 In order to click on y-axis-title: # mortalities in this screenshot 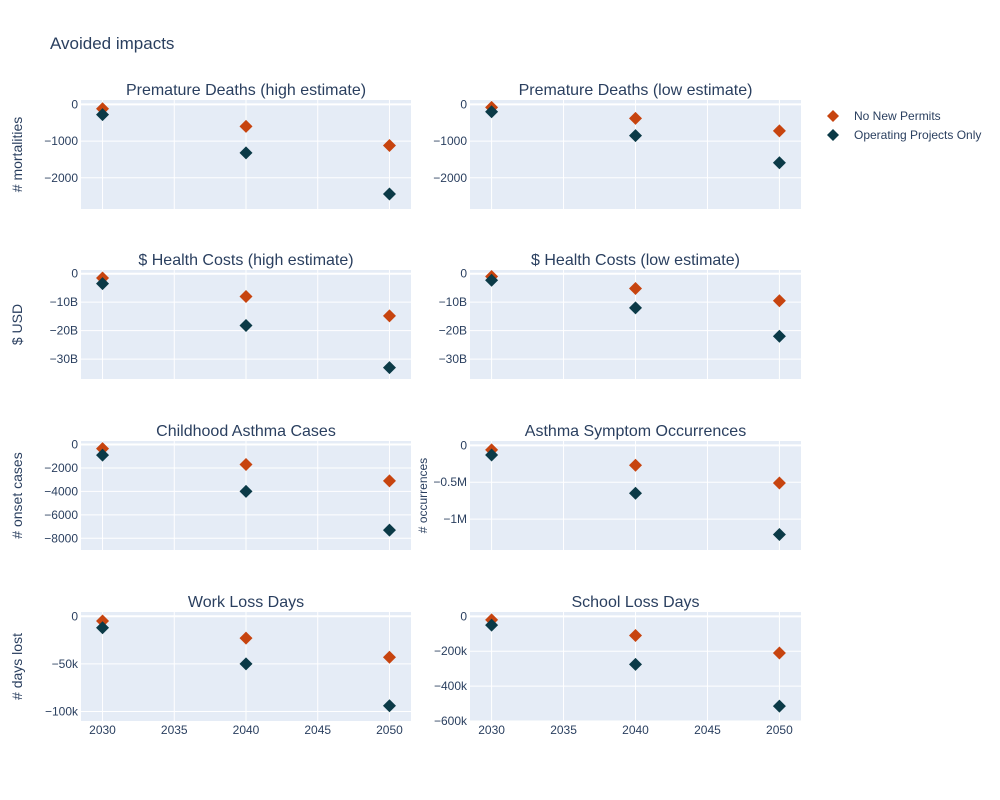, I will do `click(17, 154)`.